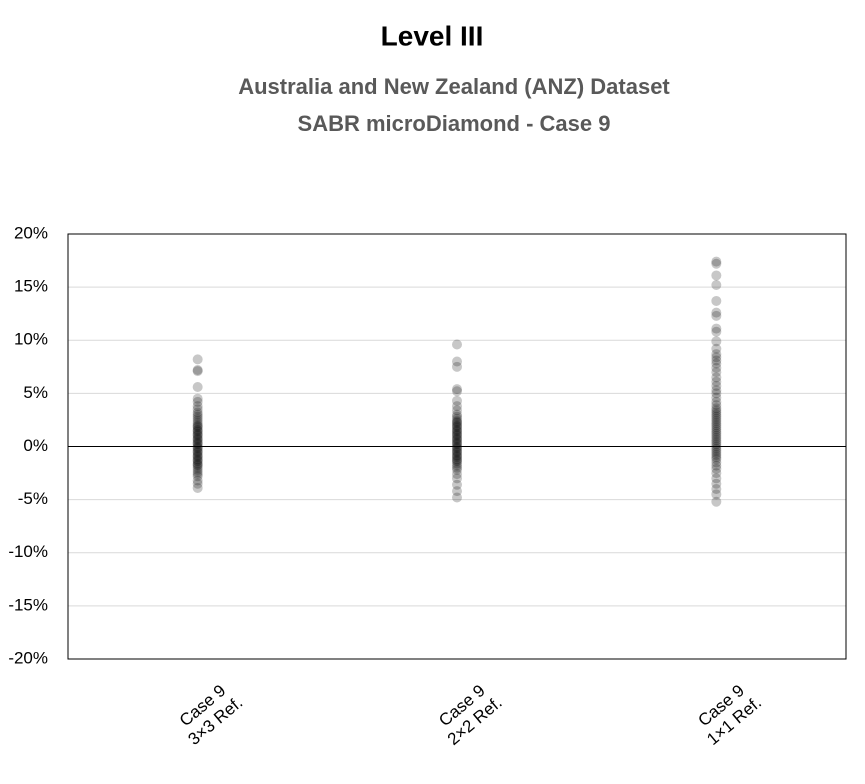  I want to click on y-tick-label: -15%, so click(28, 604).